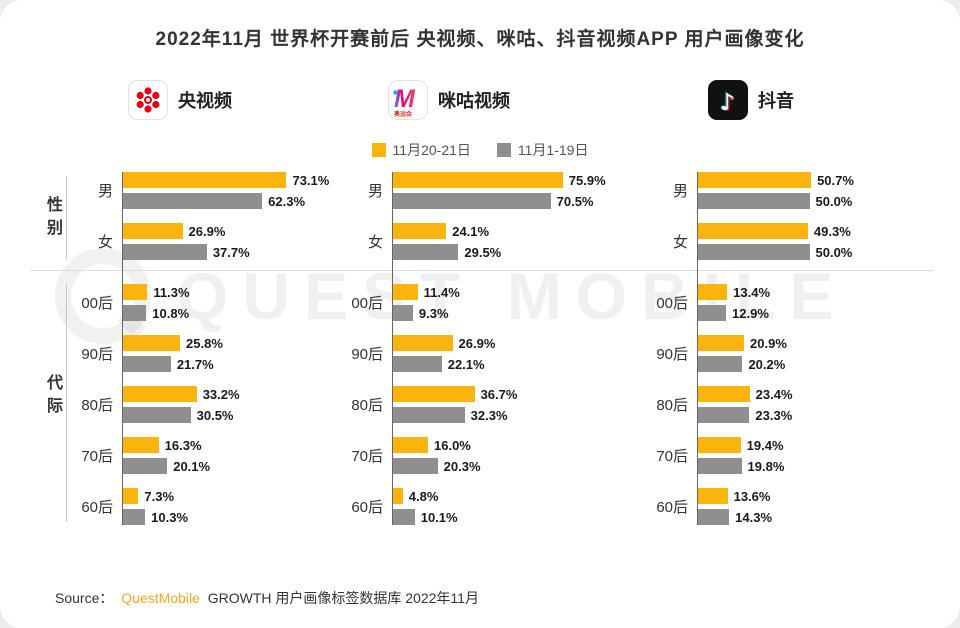 This screenshot has width=960, height=628. Describe the element at coordinates (403, 114) in the screenshot. I see `migu-icon-caption: 奥运会` at that location.